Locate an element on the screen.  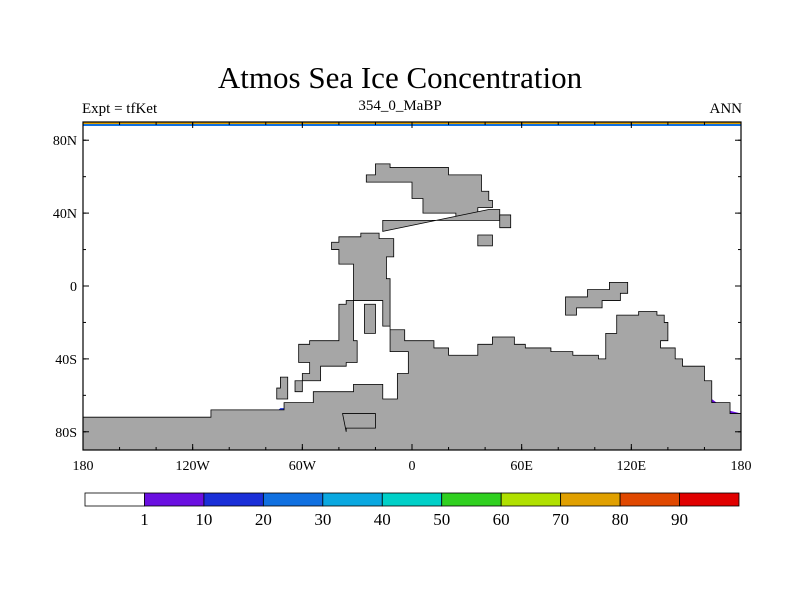
y-tick-label: 80S is located at coordinates (66, 433).